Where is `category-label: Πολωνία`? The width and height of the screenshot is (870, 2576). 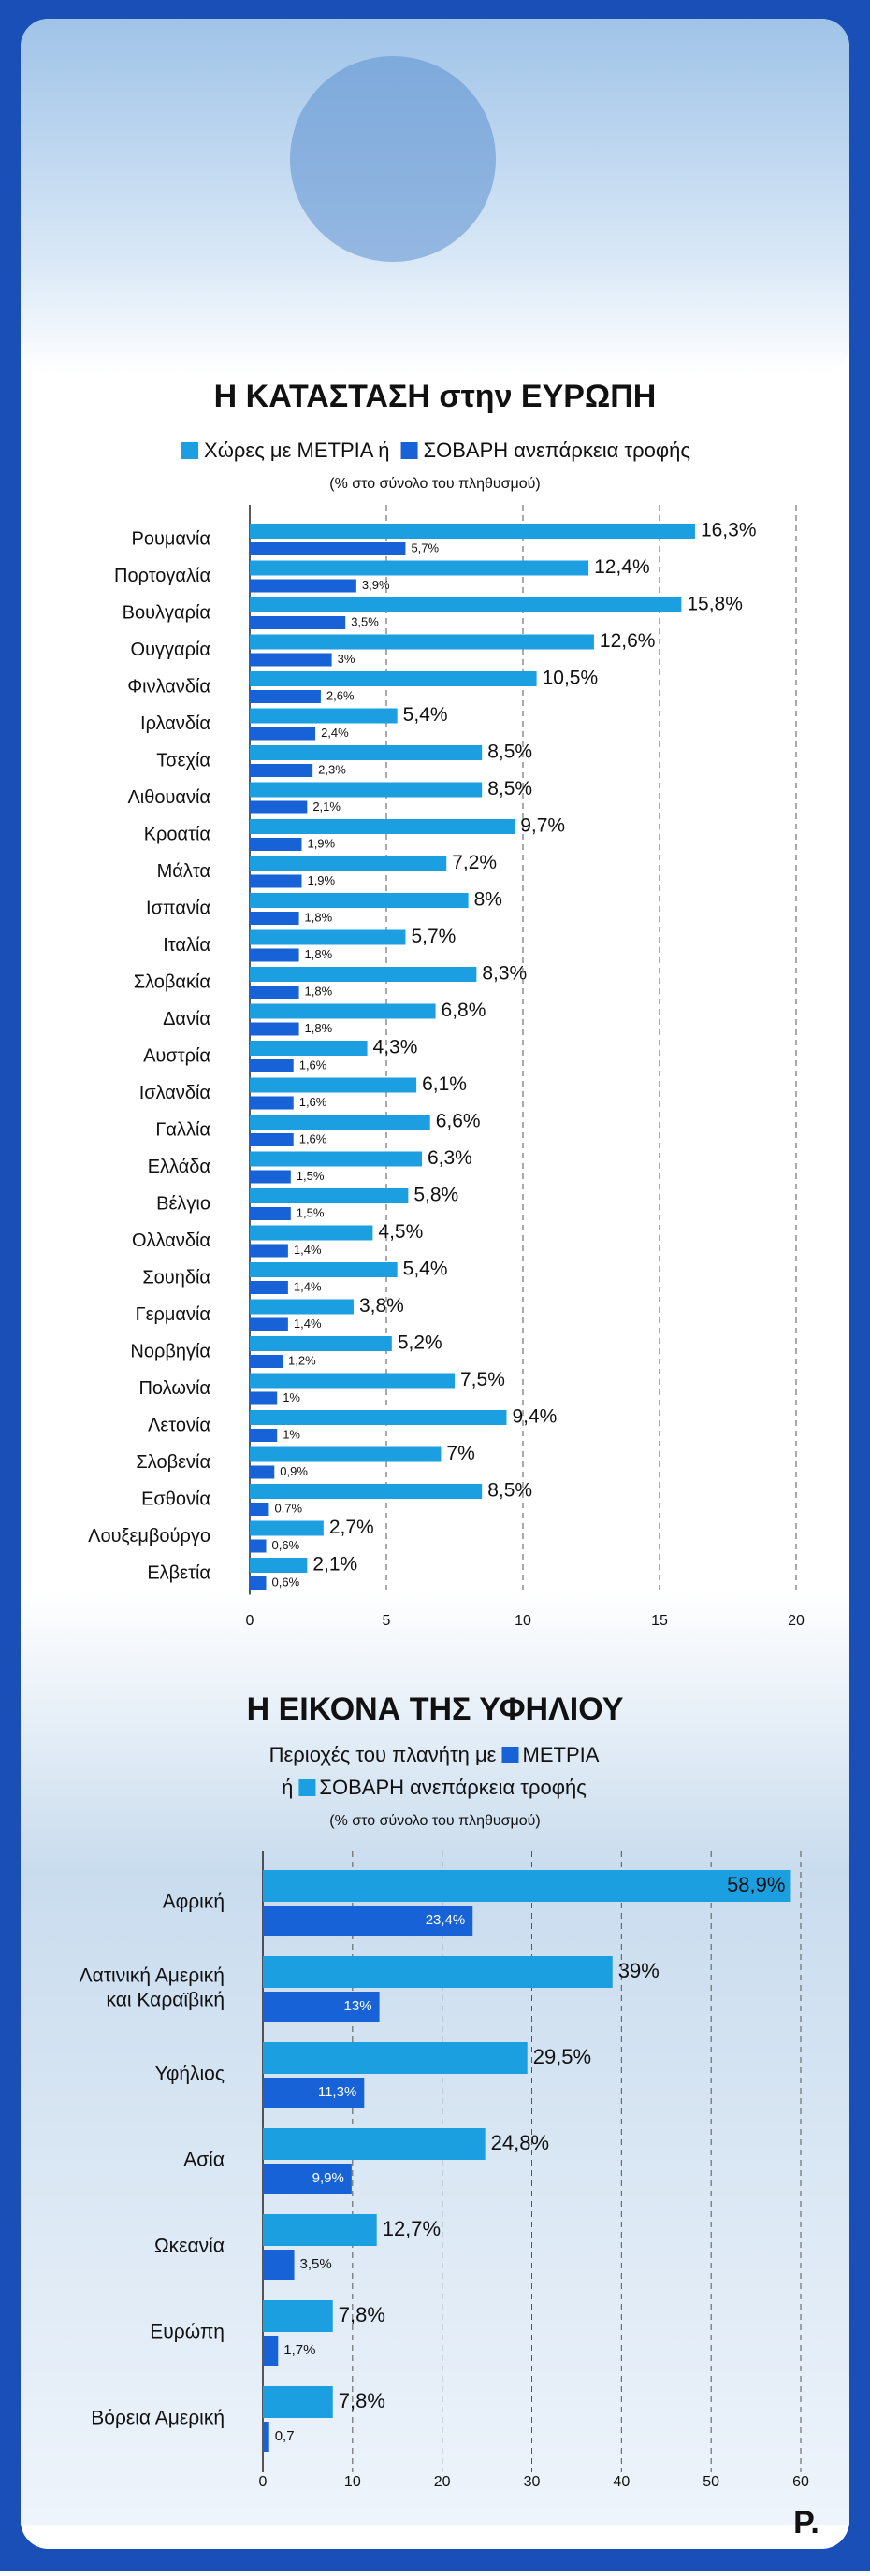
category-label: Πολωνία is located at coordinates (174, 1389).